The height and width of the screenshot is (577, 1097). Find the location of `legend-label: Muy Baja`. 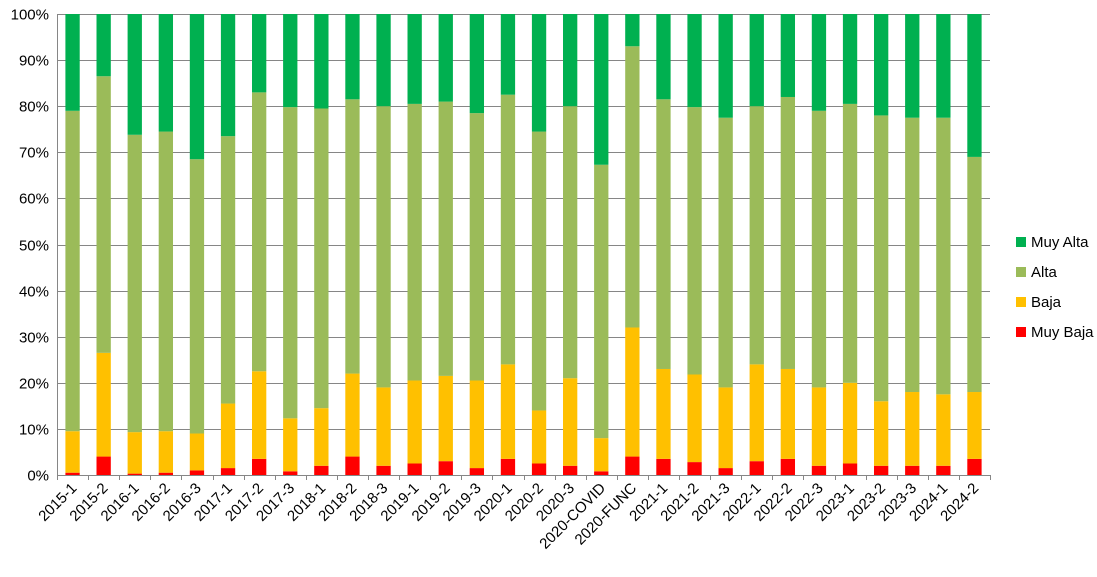

legend-label: Muy Baja is located at coordinates (1062, 332).